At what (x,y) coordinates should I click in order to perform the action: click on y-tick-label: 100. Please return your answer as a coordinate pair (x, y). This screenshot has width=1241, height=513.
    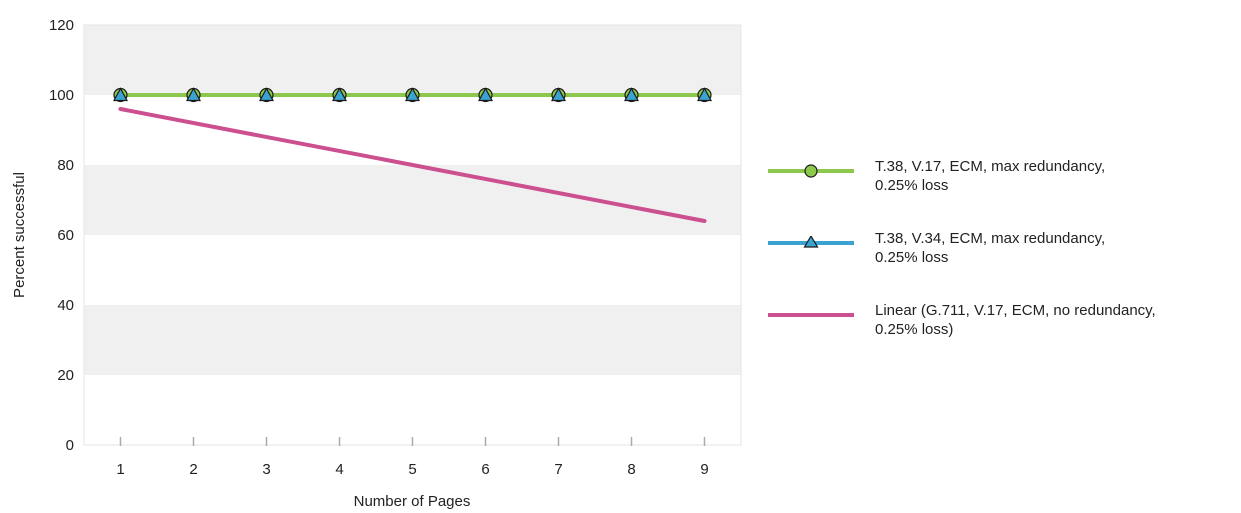
    Looking at the image, I should click on (61, 95).